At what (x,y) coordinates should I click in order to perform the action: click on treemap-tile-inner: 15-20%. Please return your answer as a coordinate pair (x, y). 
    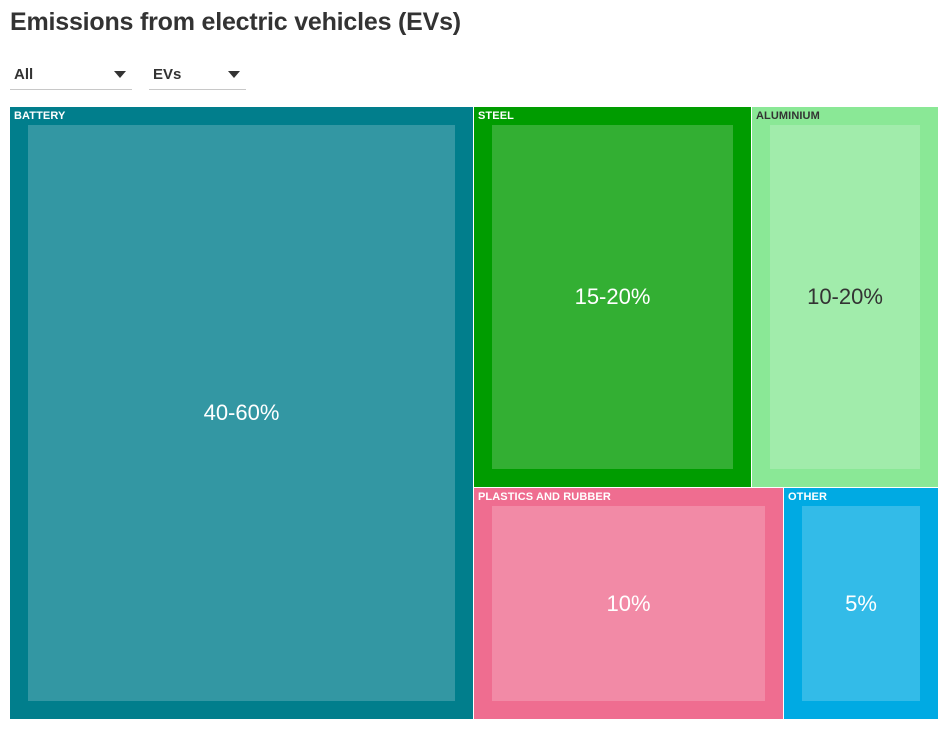
    Looking at the image, I should click on (612, 297).